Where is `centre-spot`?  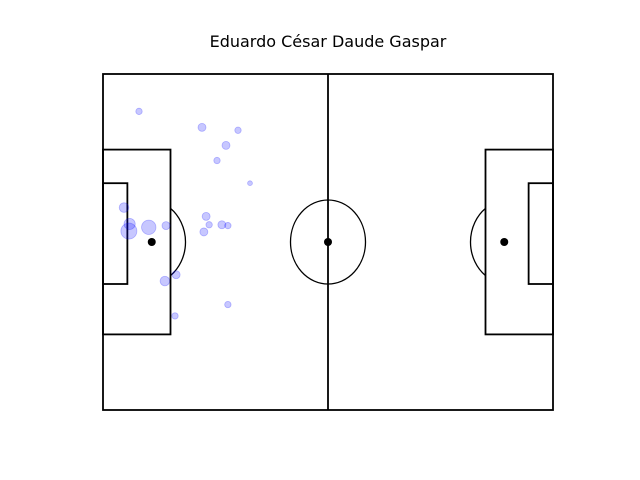
centre-spot is located at coordinates (328, 242).